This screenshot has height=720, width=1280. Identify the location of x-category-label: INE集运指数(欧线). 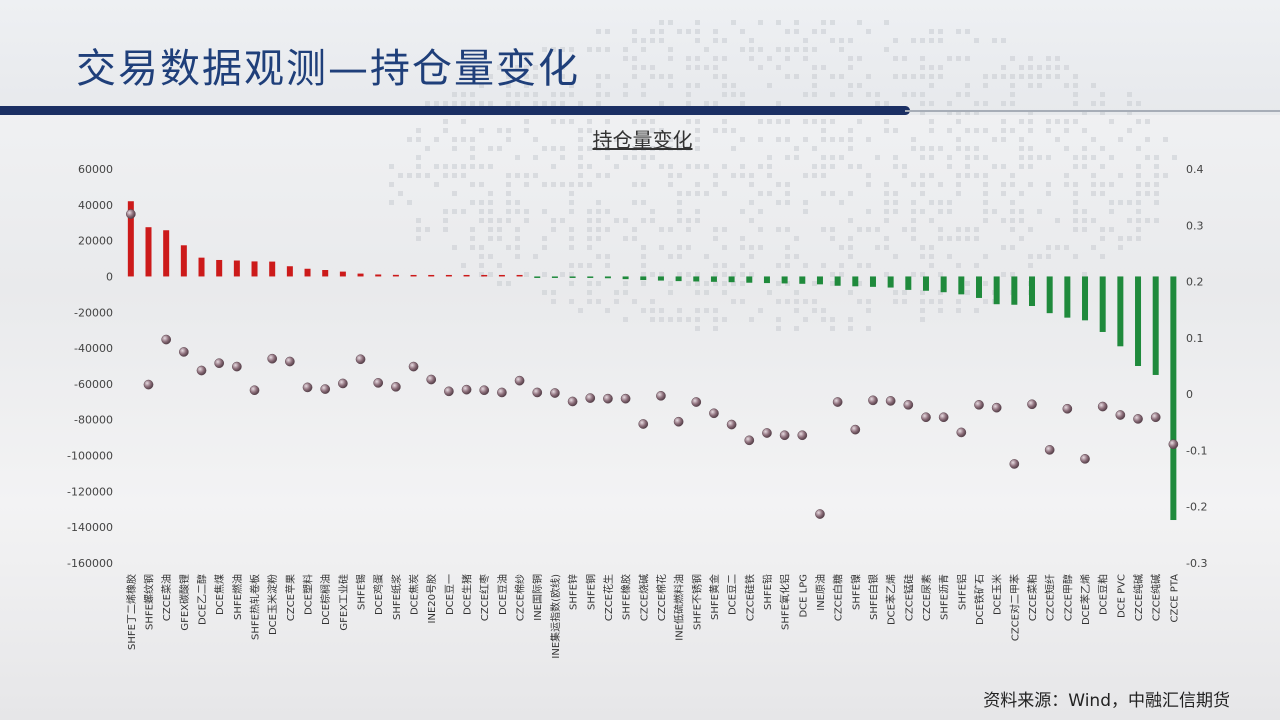
(555, 616).